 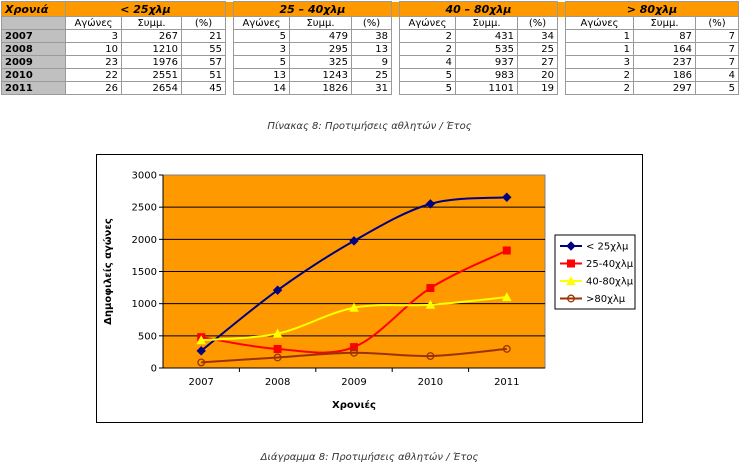 What do you see at coordinates (369, 457) in the screenshot?
I see `chart-caption: Διάγραμμα 8: Προτιμήσεις αθλητών / Έτος` at bounding box center [369, 457].